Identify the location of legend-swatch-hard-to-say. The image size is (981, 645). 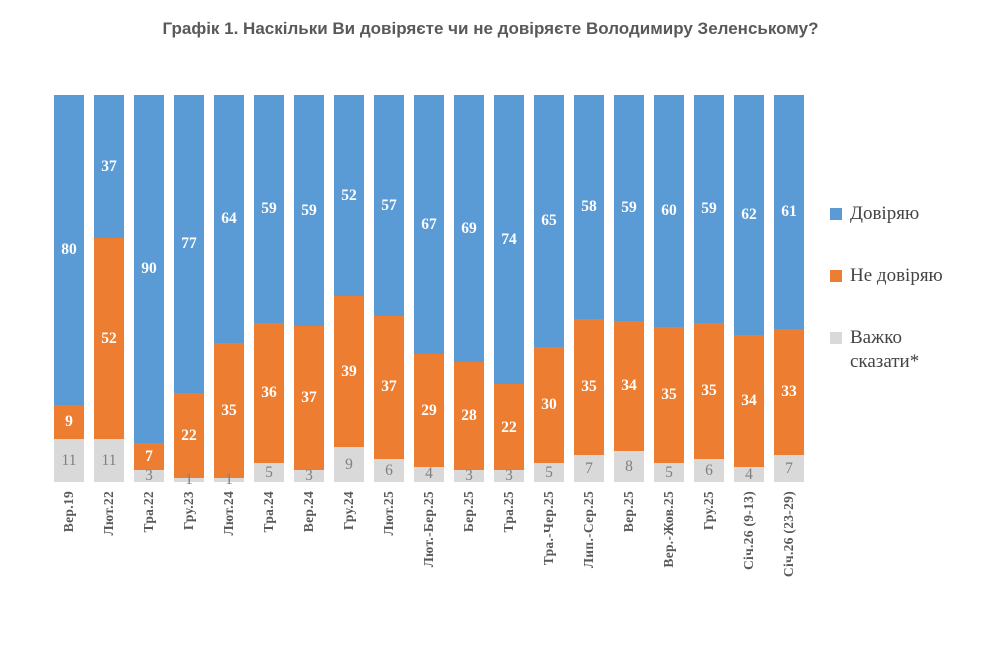
(836, 337).